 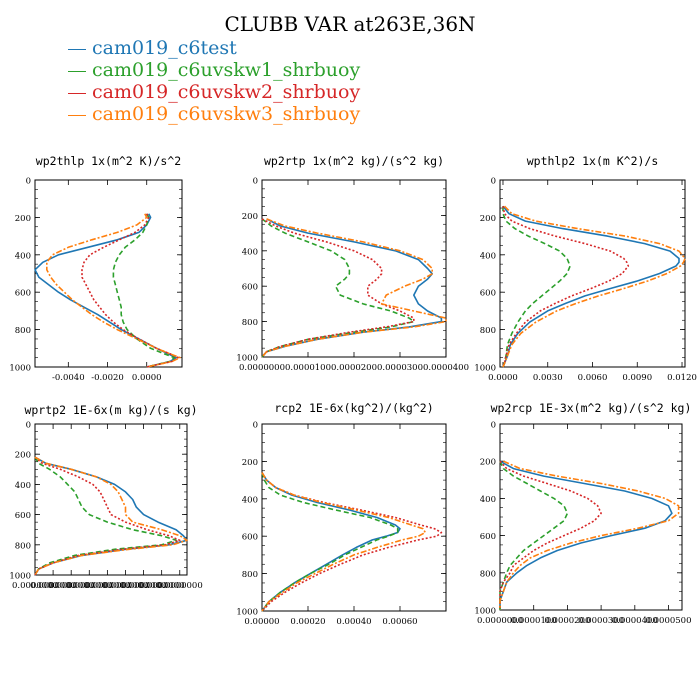 I want to click on chart-title: wpthlp2 1x(m K^2)/s, so click(x=593, y=161).